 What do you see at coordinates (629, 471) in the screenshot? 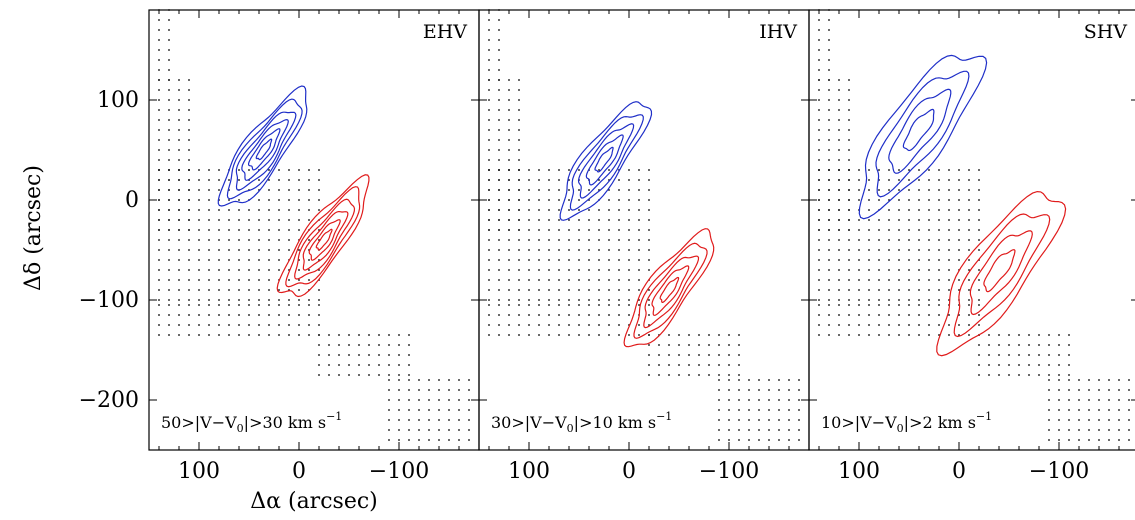
I see `x-tick-label: 0` at bounding box center [629, 471].